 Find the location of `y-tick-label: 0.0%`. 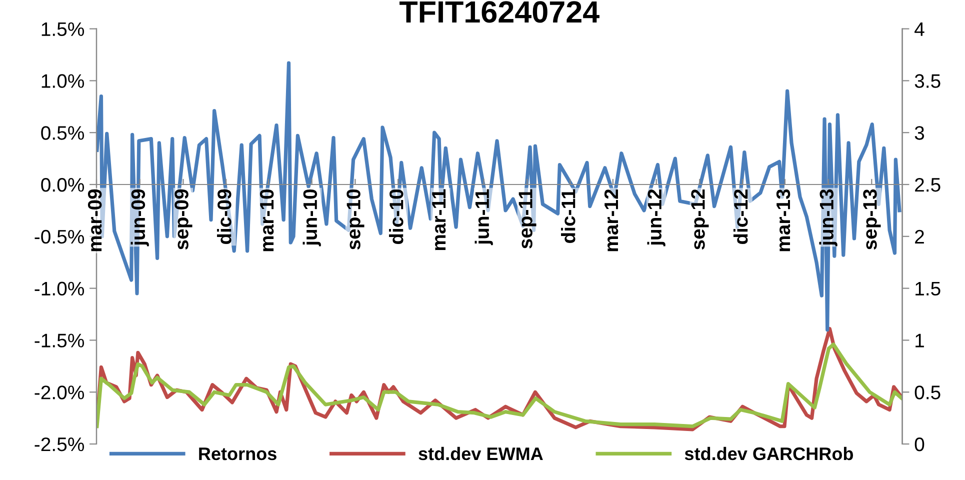

y-tick-label: 0.0% is located at coordinates (62, 185).